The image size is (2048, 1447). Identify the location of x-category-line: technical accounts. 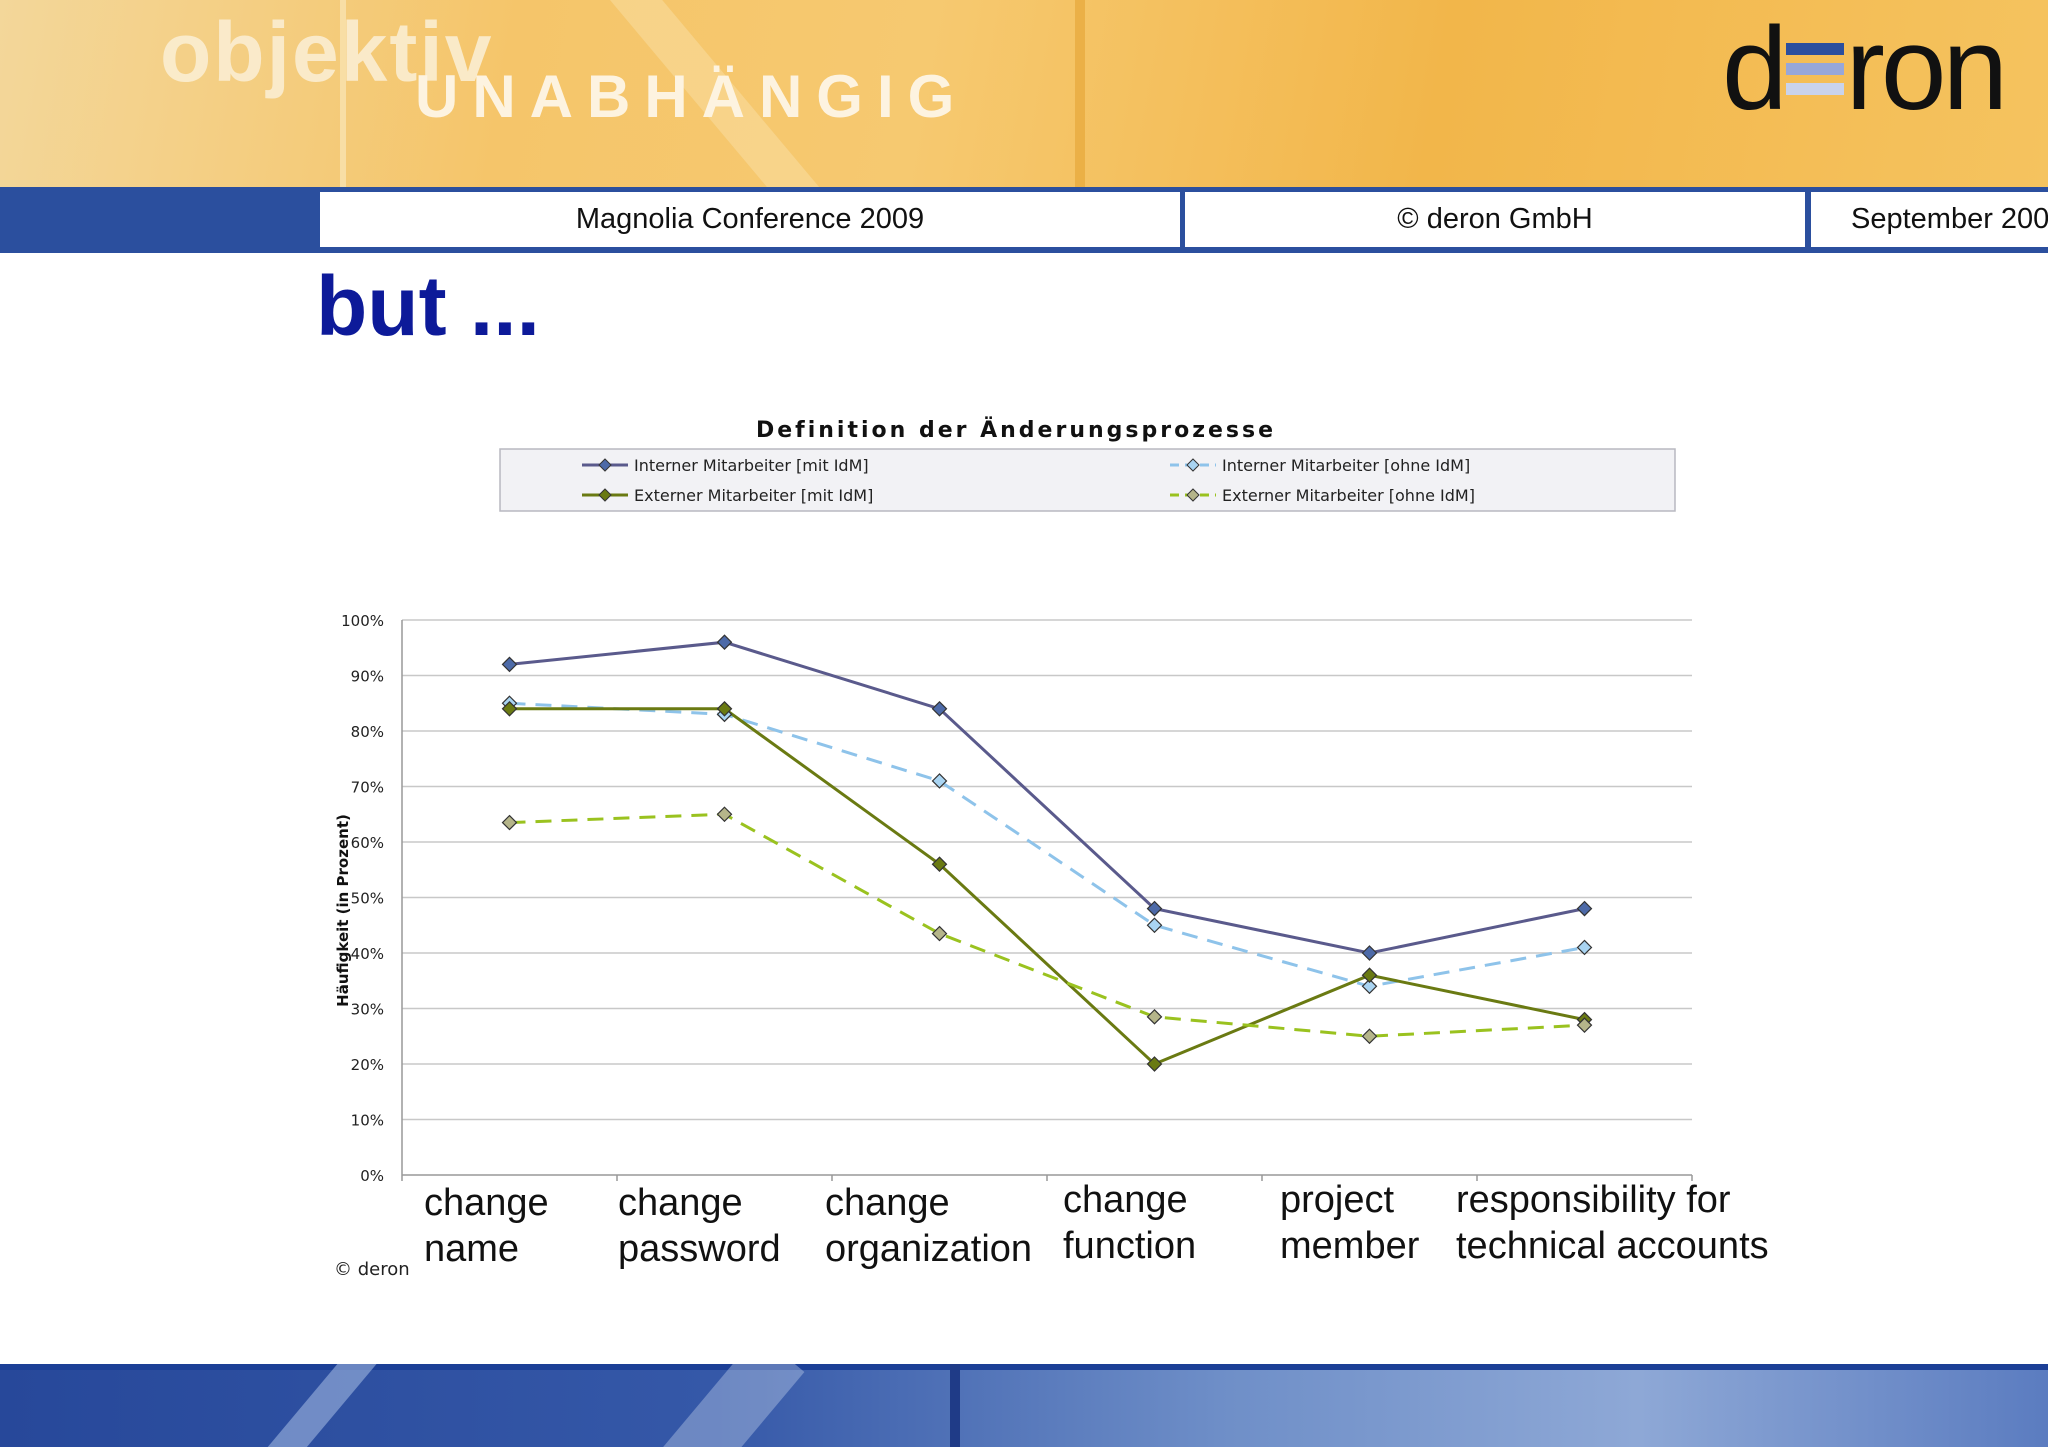
(1612, 1246).